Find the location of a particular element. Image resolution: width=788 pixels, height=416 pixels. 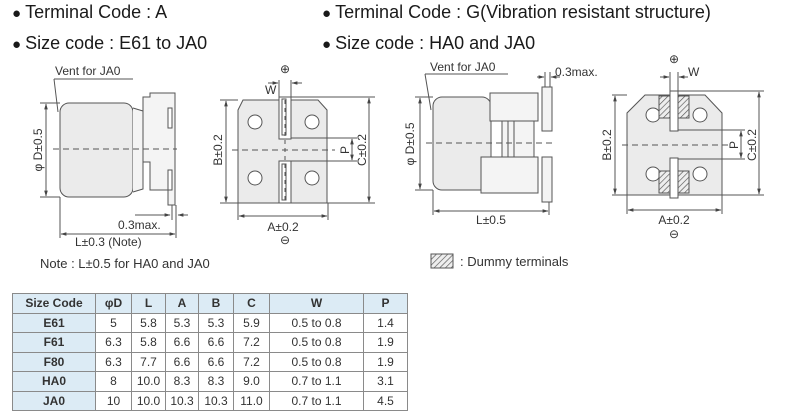

heading-text: Size code : E61 to JA0 is located at coordinates (116, 43).